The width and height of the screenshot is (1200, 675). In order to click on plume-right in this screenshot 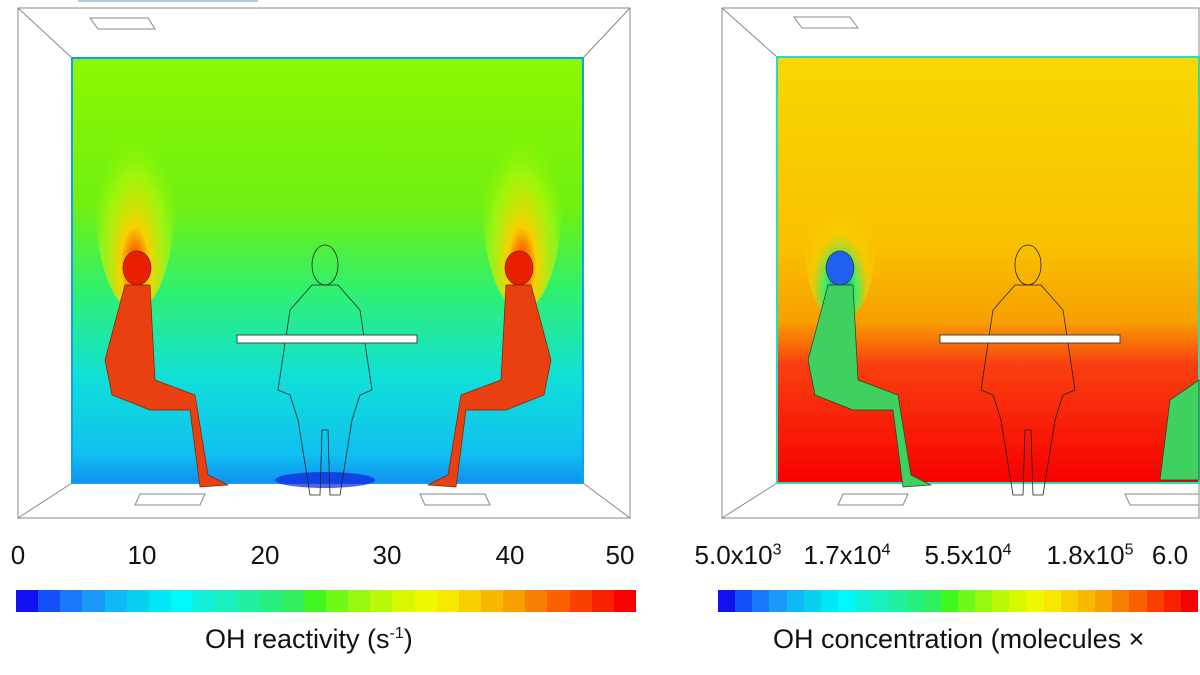, I will do `click(522, 200)`.